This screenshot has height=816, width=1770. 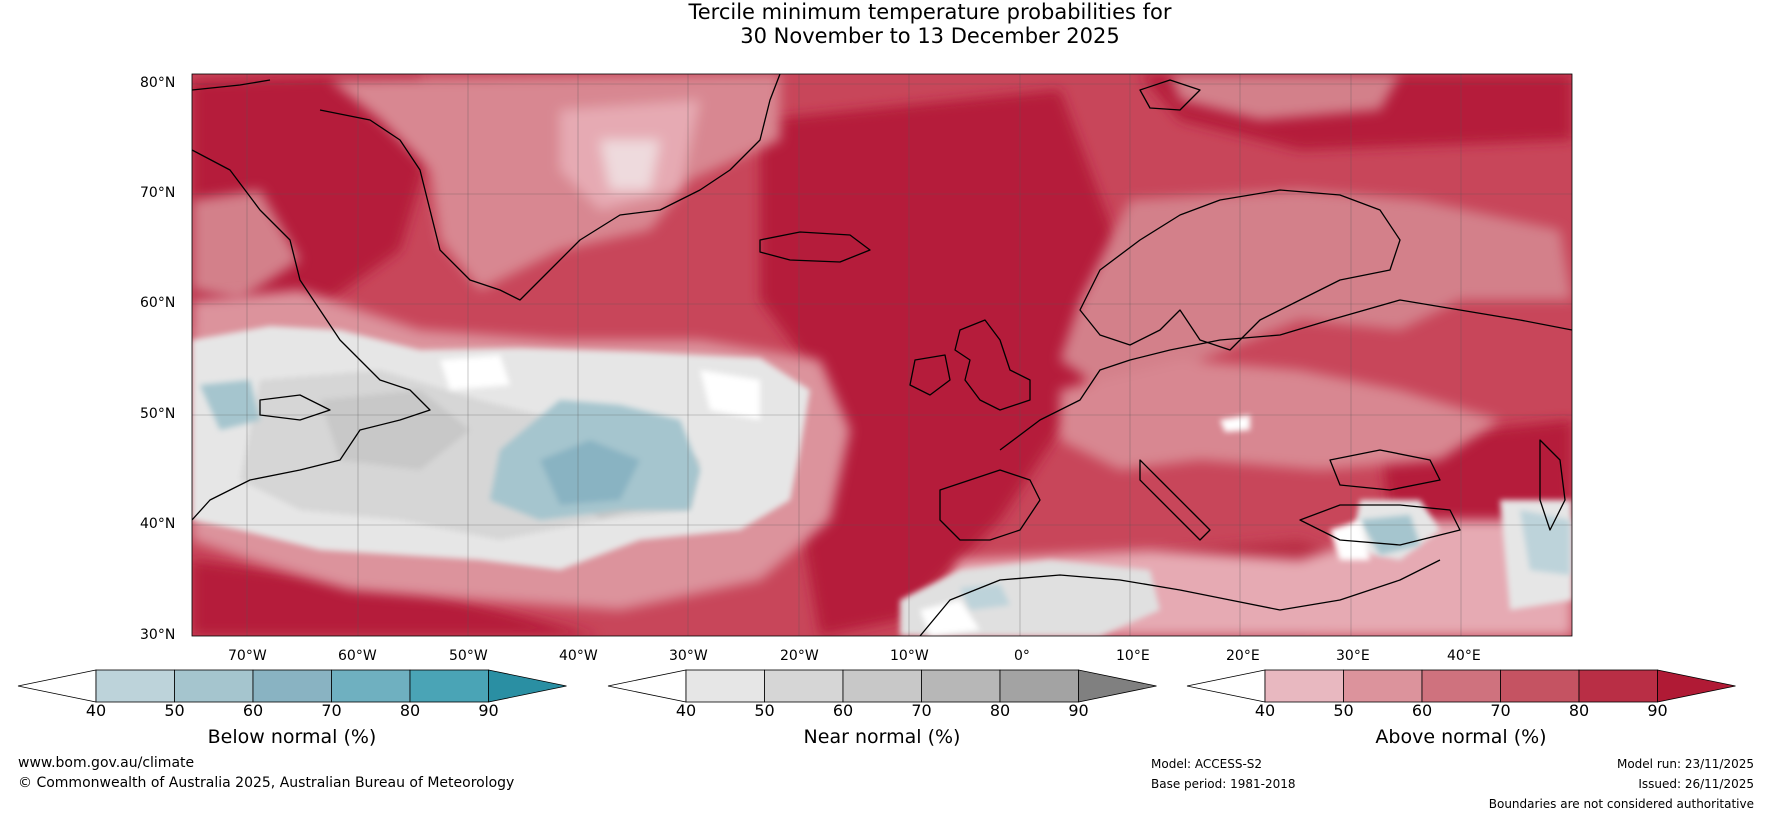 I want to click on lon-label-10e: 10°E, so click(x=1133, y=656).